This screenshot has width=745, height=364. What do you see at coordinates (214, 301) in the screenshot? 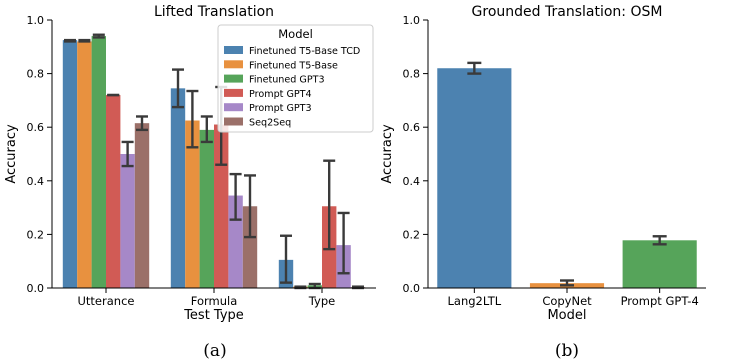
I see `x-tick-label: Formula` at bounding box center [214, 301].